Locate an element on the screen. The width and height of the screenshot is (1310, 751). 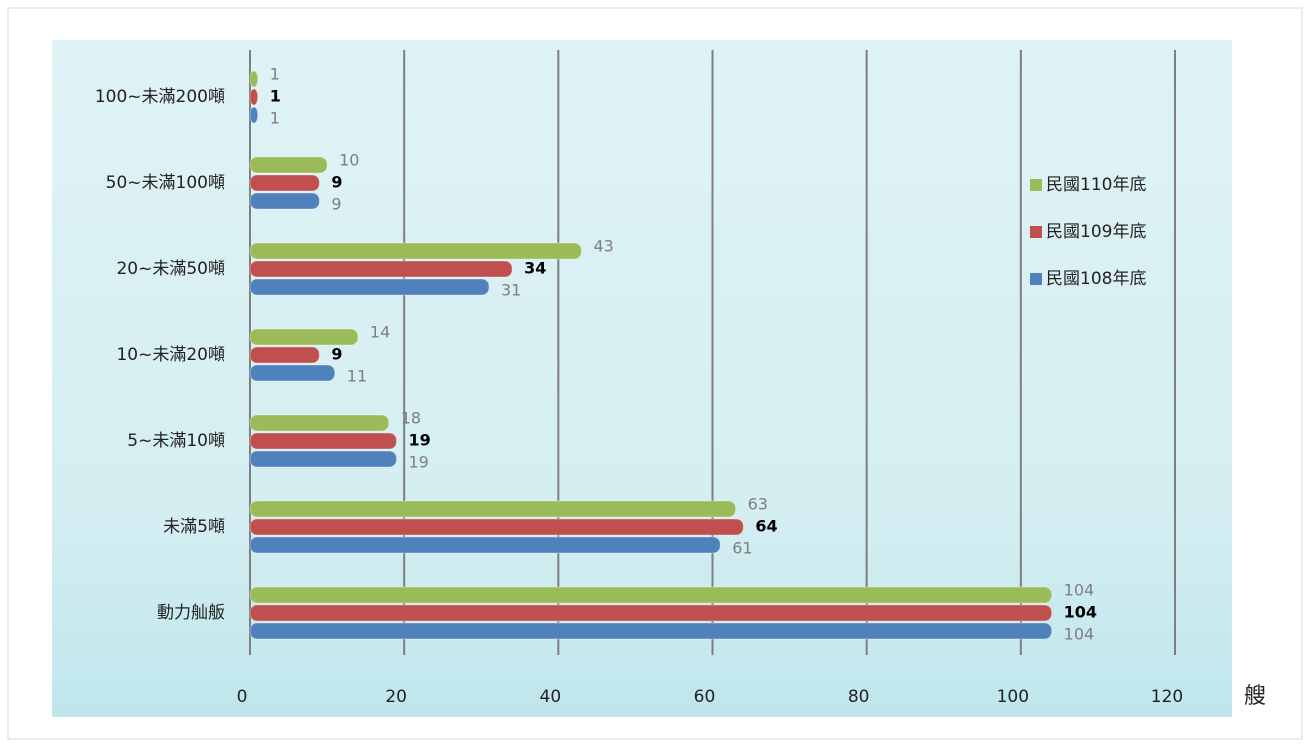
y-tick-label: 50~未滿100噸 is located at coordinates (165, 183).